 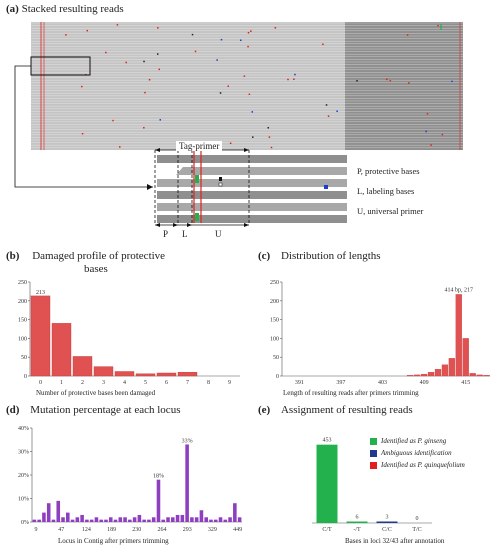 What do you see at coordinates (382, 382) in the screenshot?
I see `chart-c-x-tick-label: 403` at bounding box center [382, 382].